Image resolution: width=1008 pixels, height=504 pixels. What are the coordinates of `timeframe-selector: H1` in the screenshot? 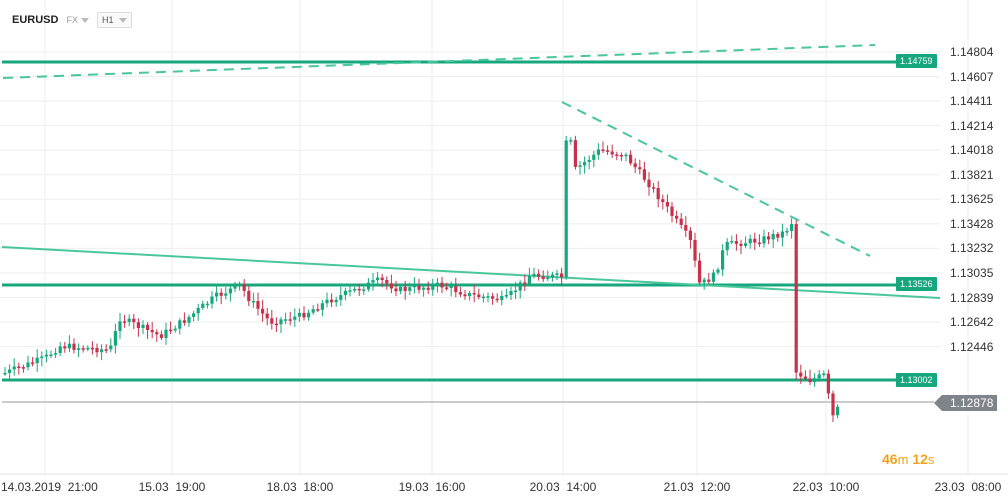 It's located at (114, 20).